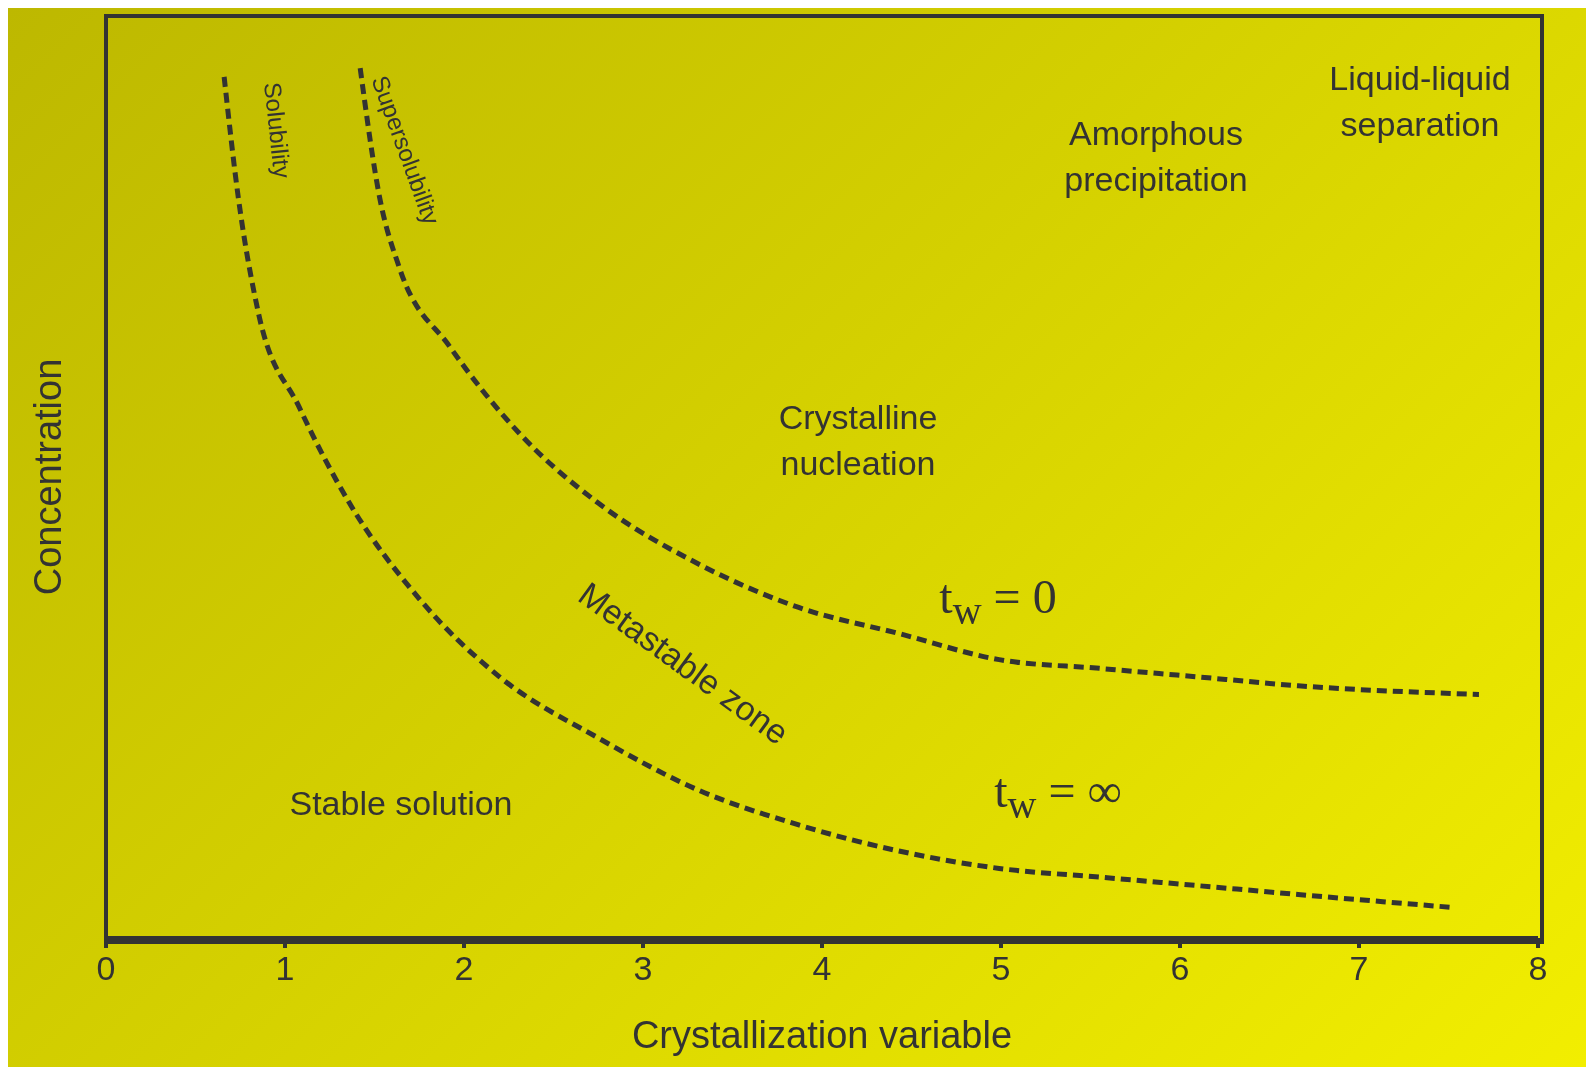 This screenshot has height=1075, width=1594. I want to click on annotation: Stable solution, so click(401, 803).